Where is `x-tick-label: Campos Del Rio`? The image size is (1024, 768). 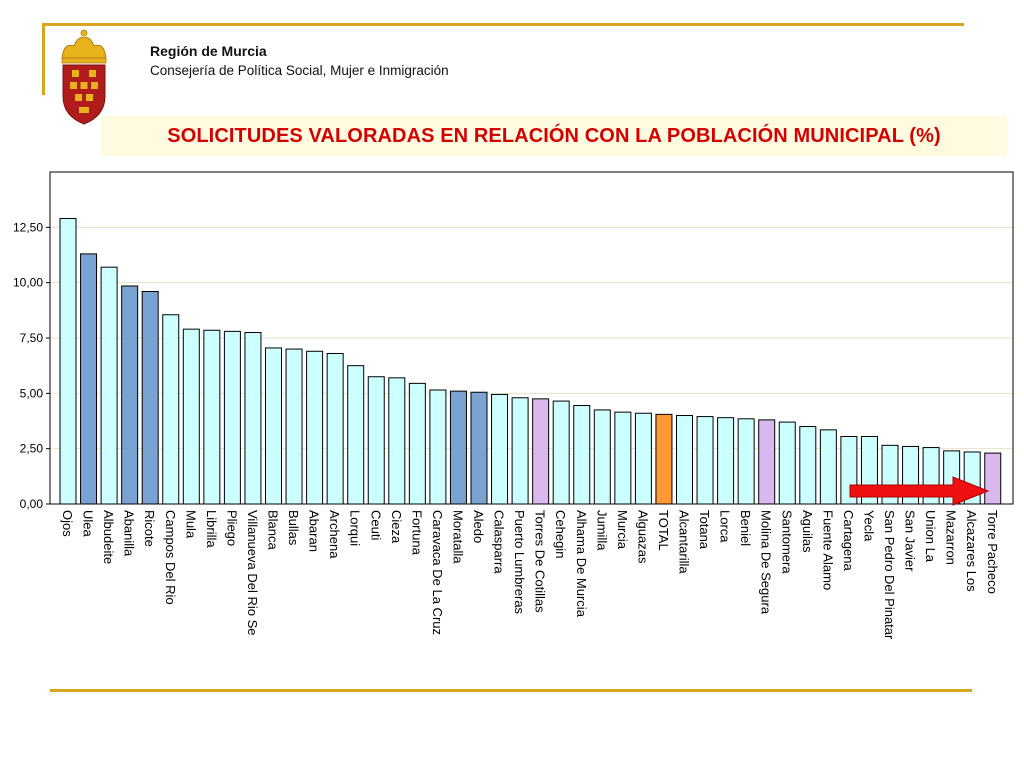 x-tick-label: Campos Del Rio is located at coordinates (170, 557).